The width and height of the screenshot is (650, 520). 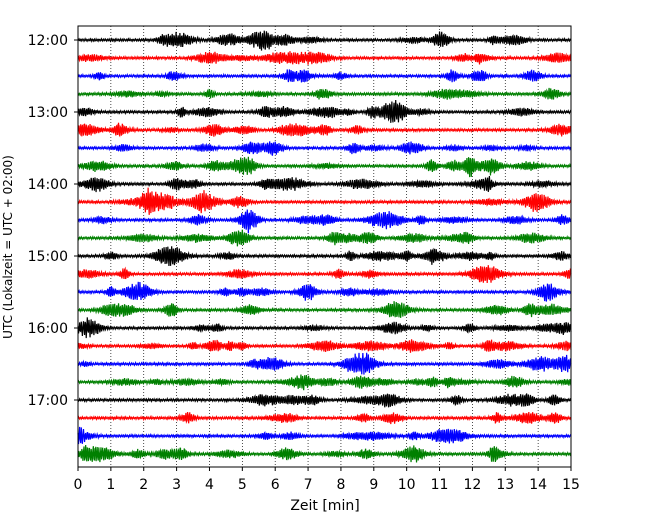 I want to click on x-tick-label: 1, so click(x=110, y=485).